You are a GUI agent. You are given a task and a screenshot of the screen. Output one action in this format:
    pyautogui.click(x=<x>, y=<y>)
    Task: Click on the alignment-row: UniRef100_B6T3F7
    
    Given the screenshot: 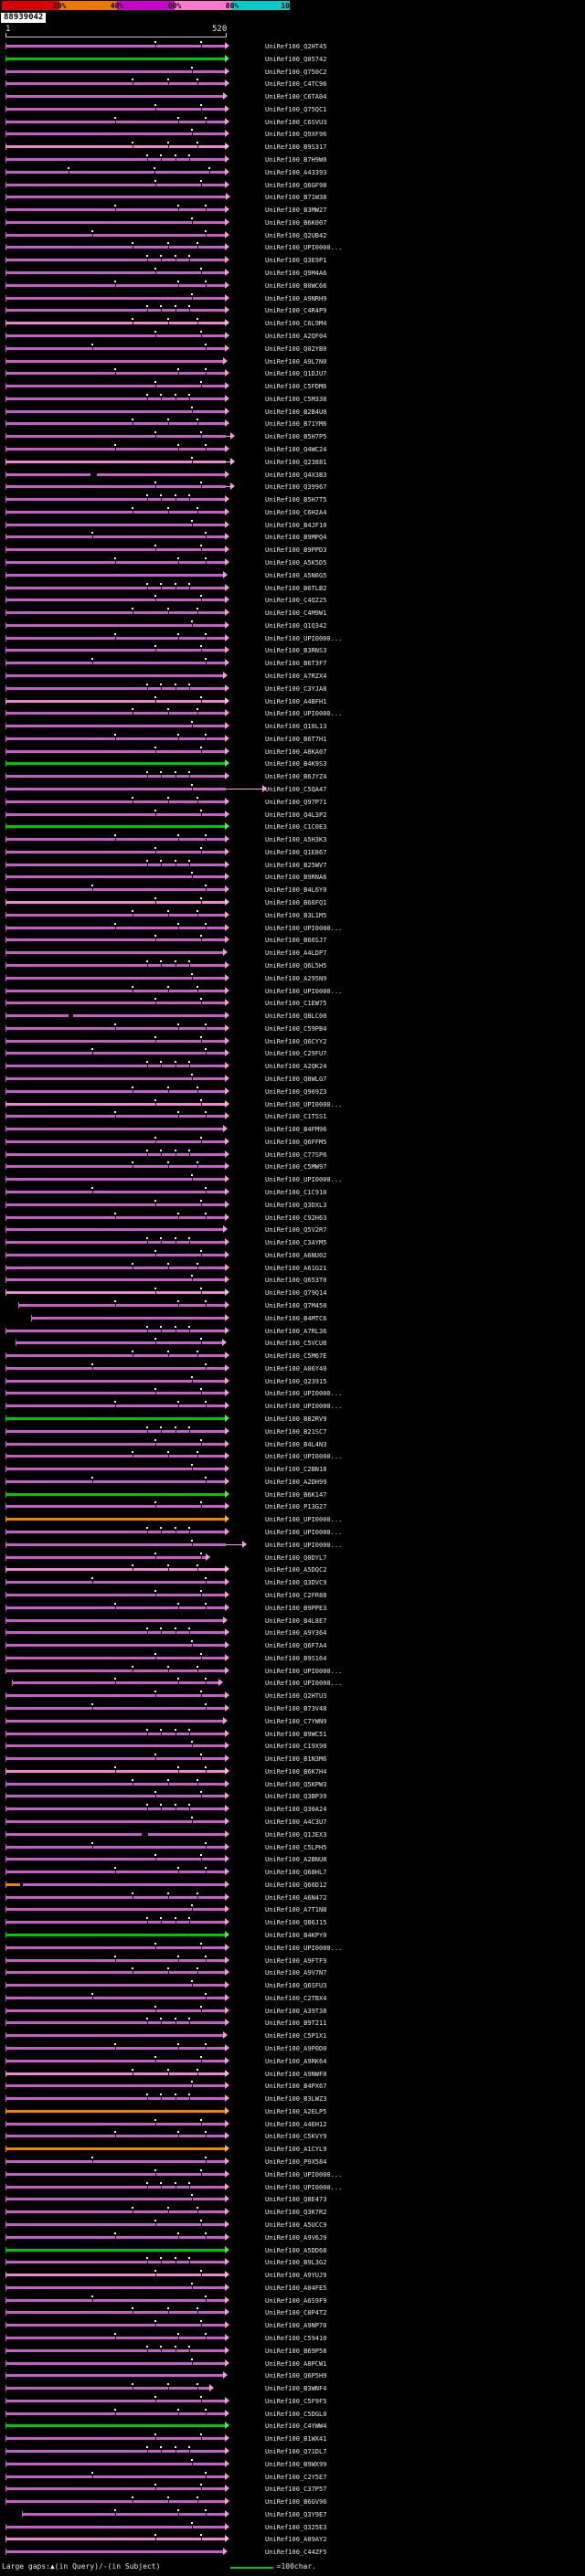 What is the action you would take?
    pyautogui.click(x=293, y=663)
    